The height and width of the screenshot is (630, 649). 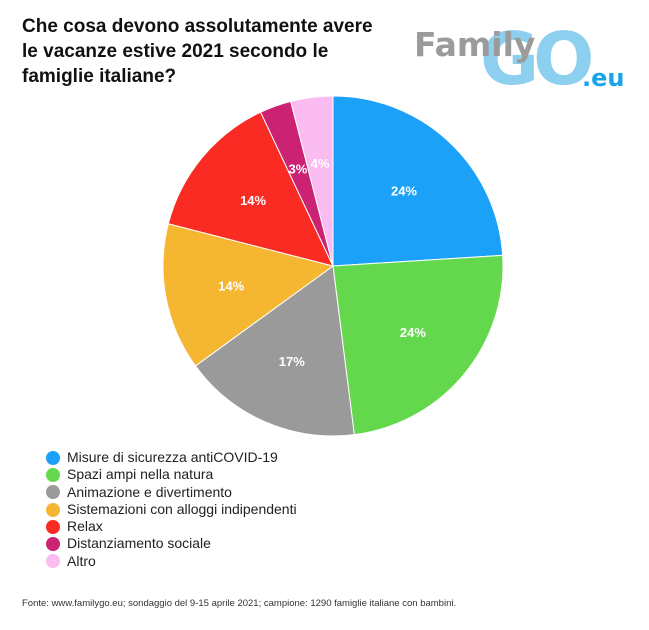 I want to click on legend-label-2: Spazi ampi nella natura, so click(x=140, y=474).